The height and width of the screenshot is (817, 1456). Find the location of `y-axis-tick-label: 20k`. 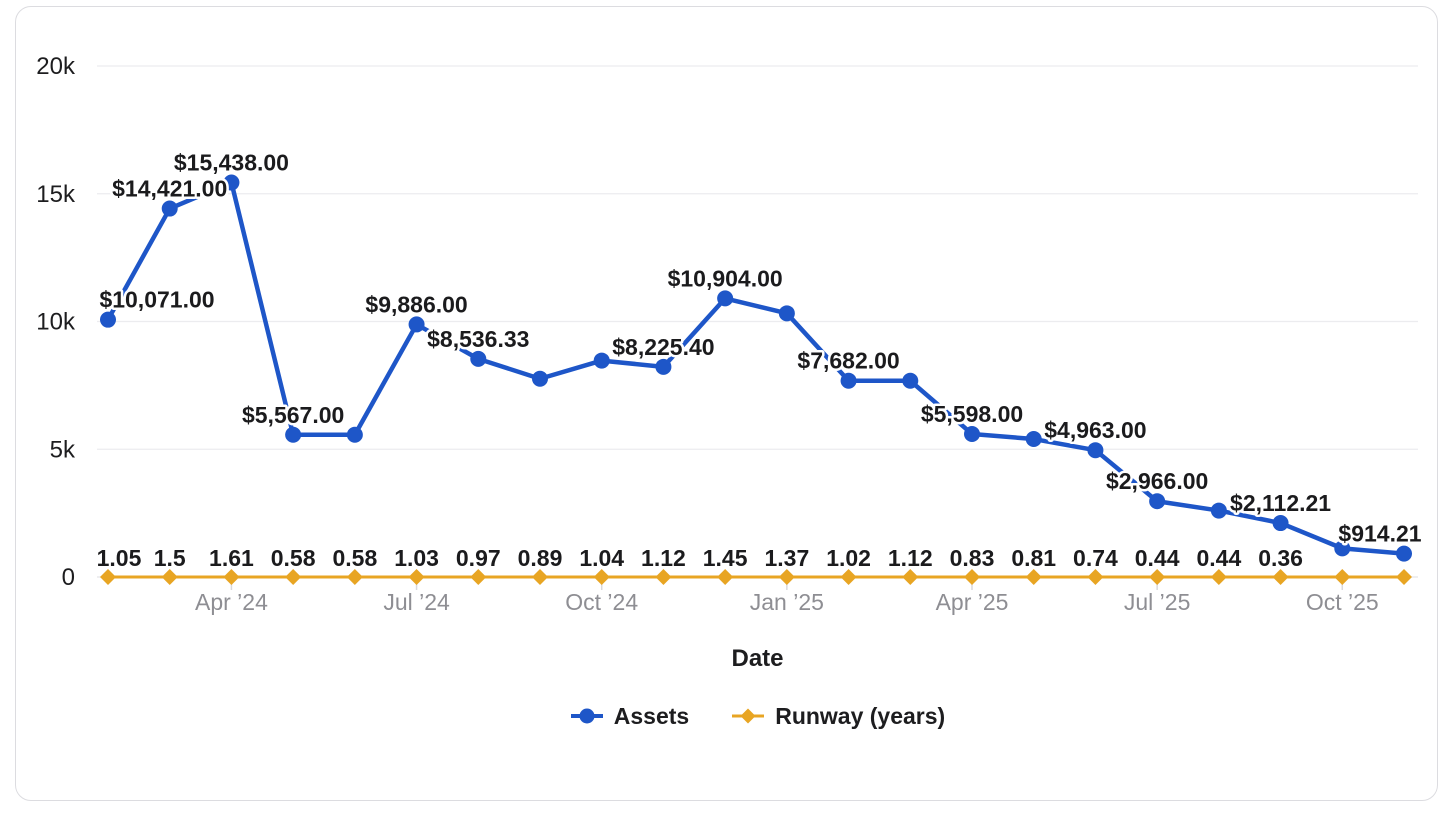

y-axis-tick-label: 20k is located at coordinates (56, 66).